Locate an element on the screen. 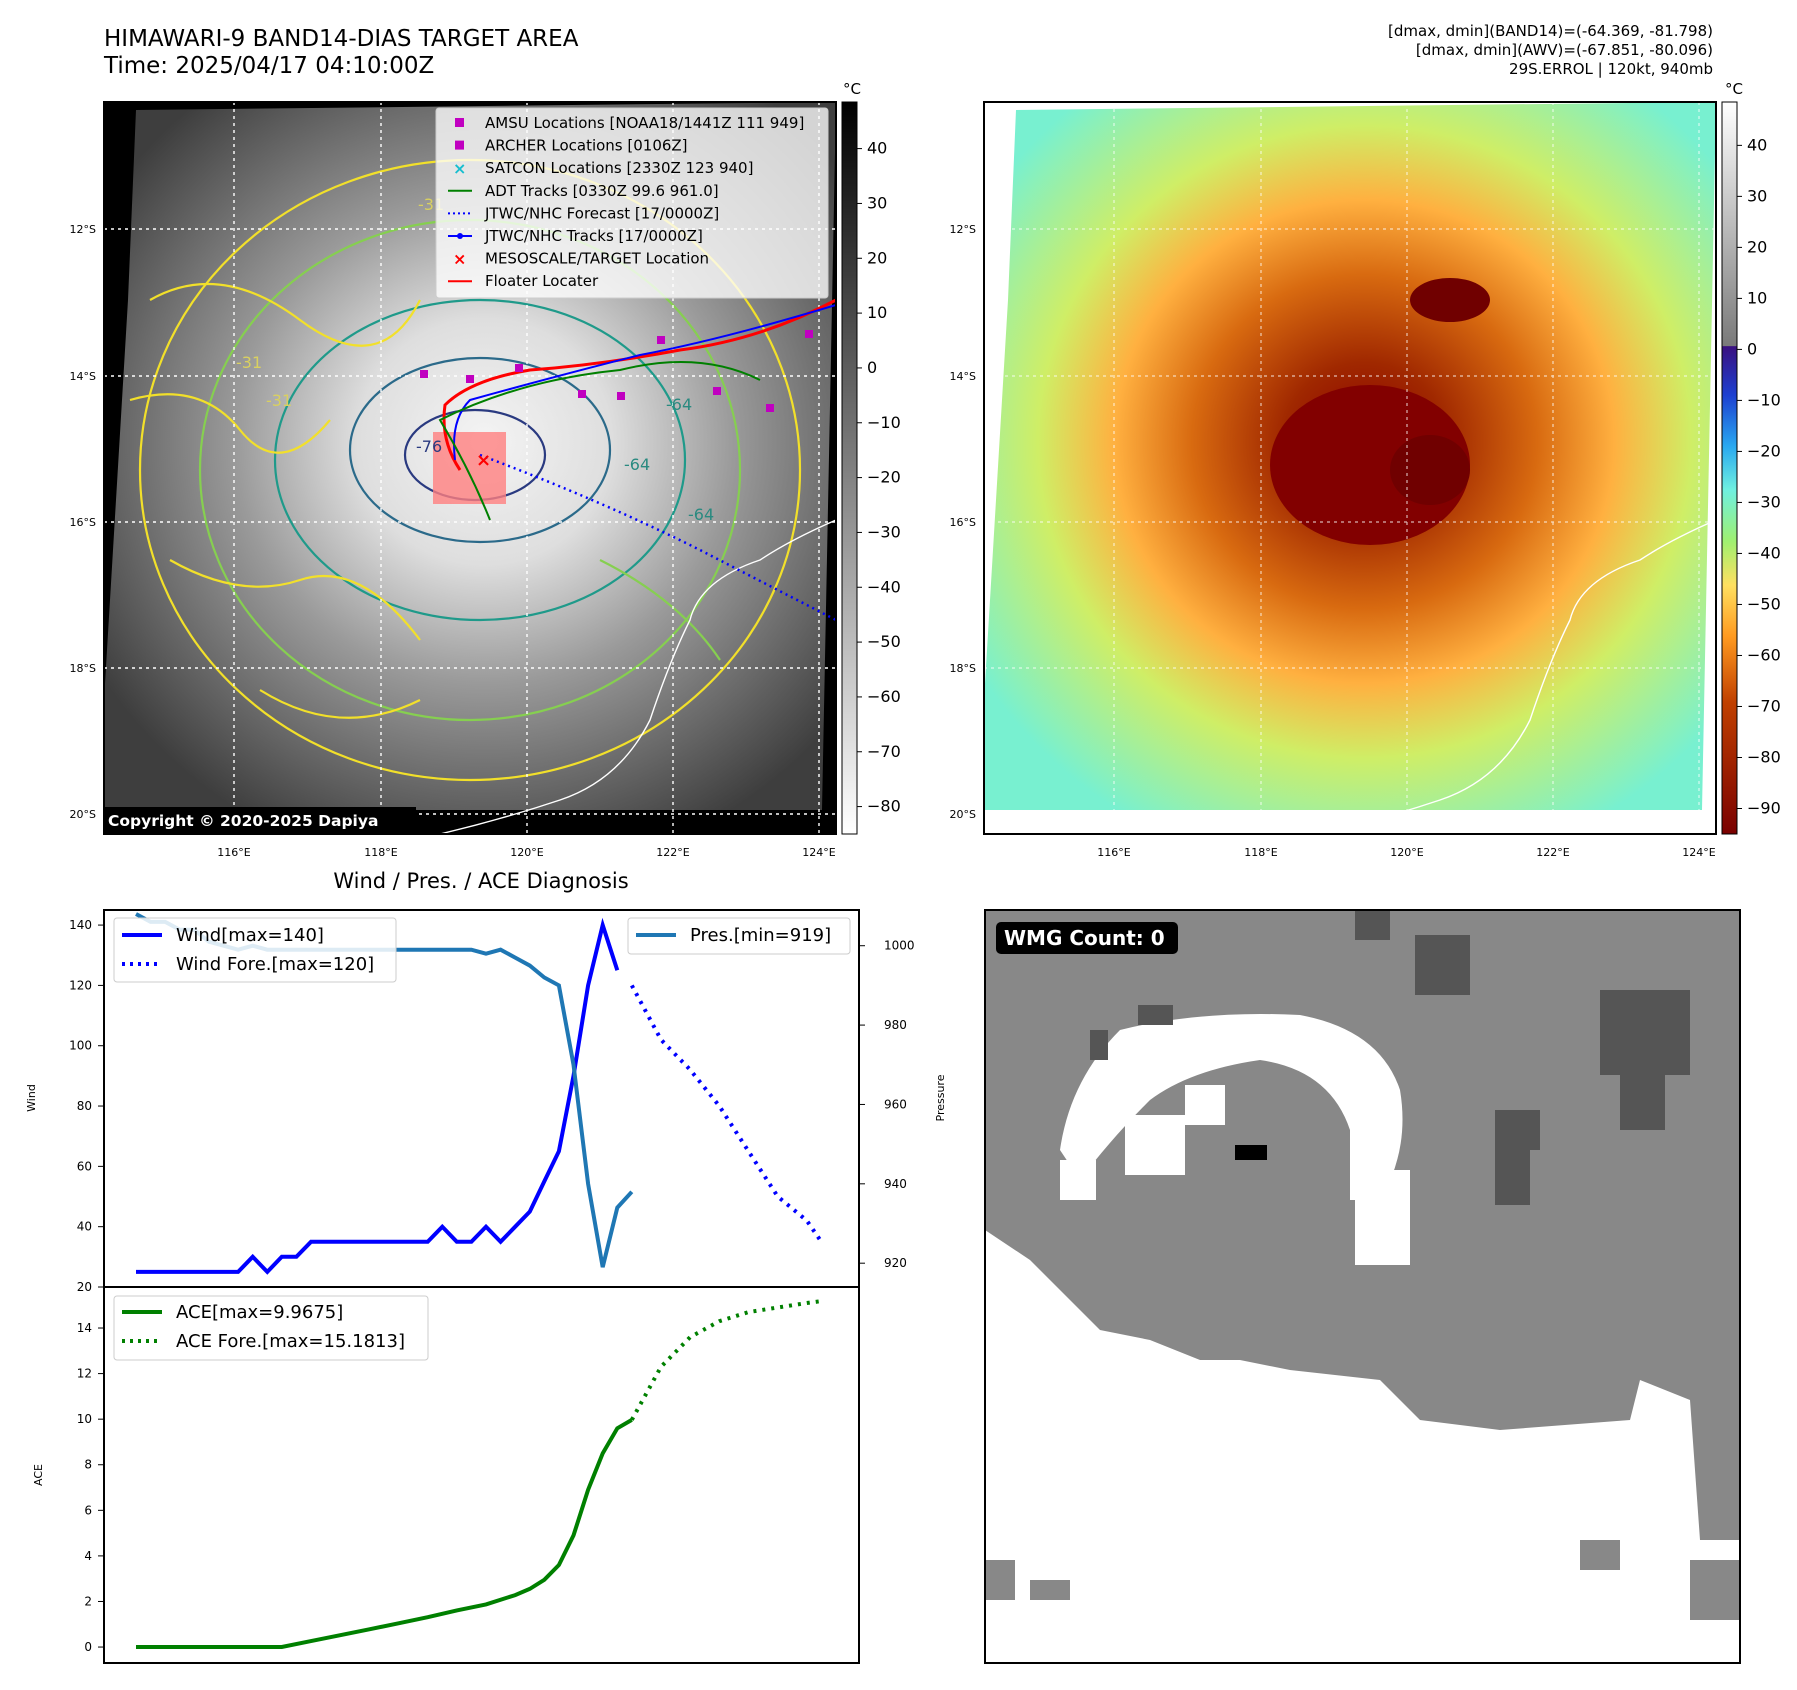  ace-series-line is located at coordinates (384, 1533).